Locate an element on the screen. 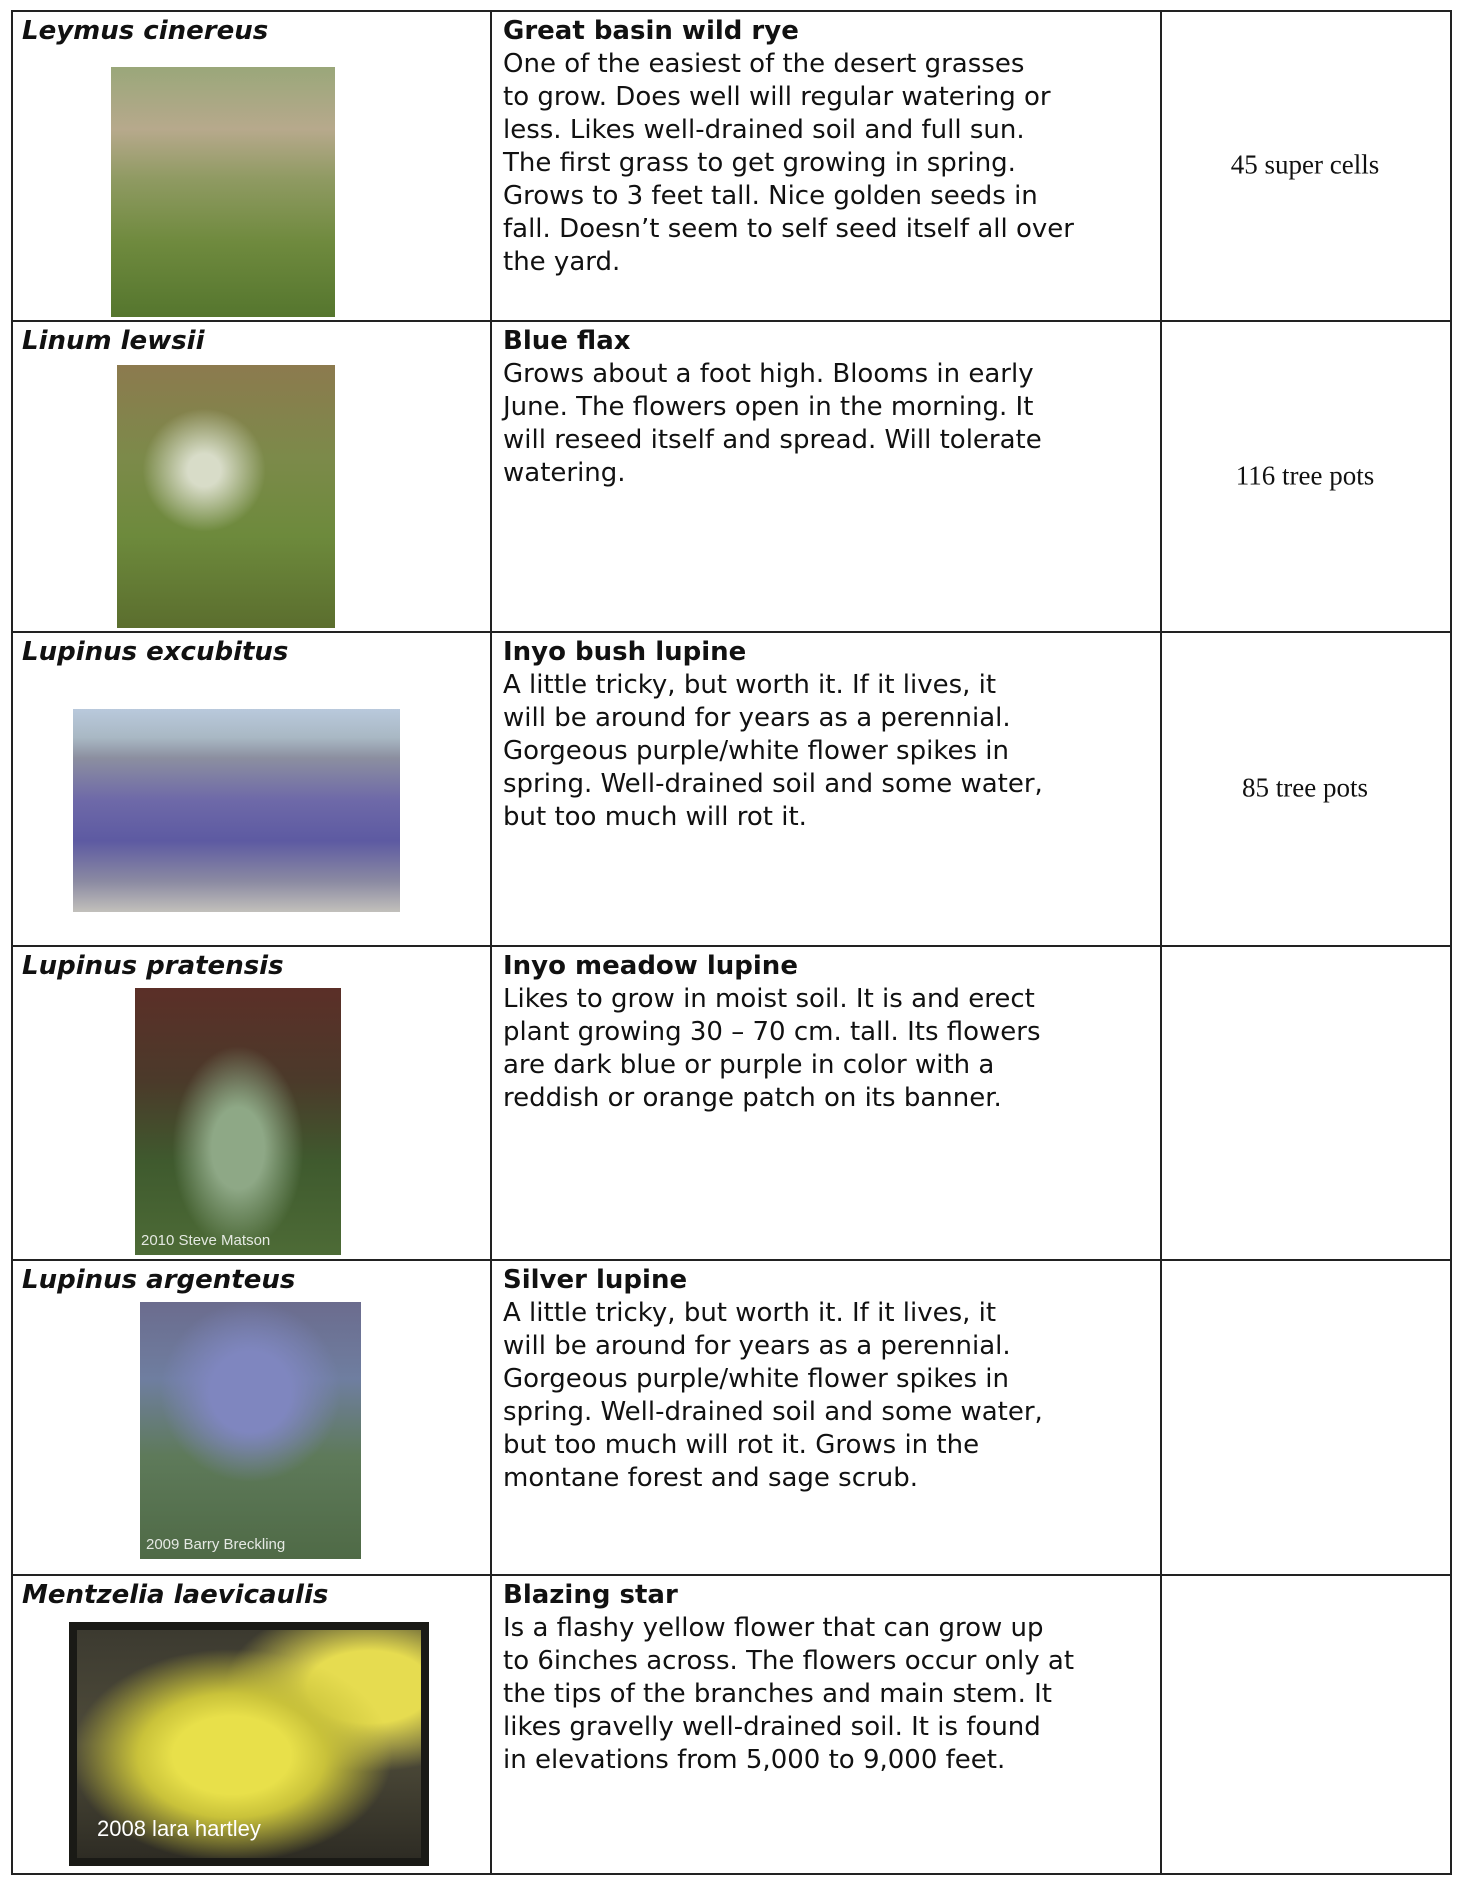  photo-credit: 2010 Steve Matson is located at coordinates (206, 1240).